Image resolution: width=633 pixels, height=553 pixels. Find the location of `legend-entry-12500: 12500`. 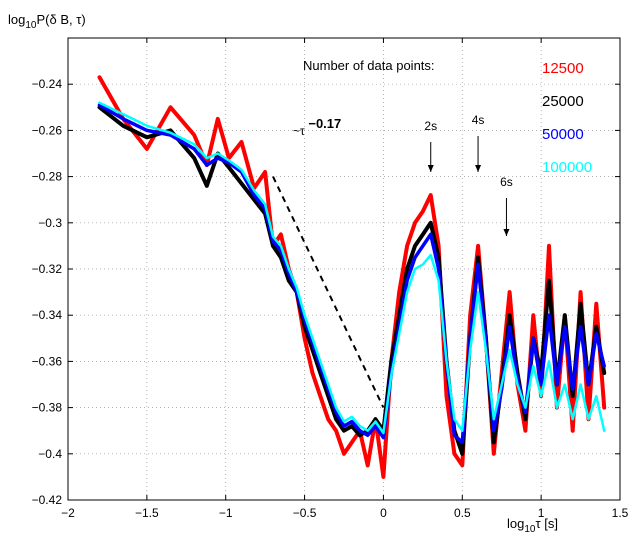

legend-entry-12500: 12500 is located at coordinates (563, 68).